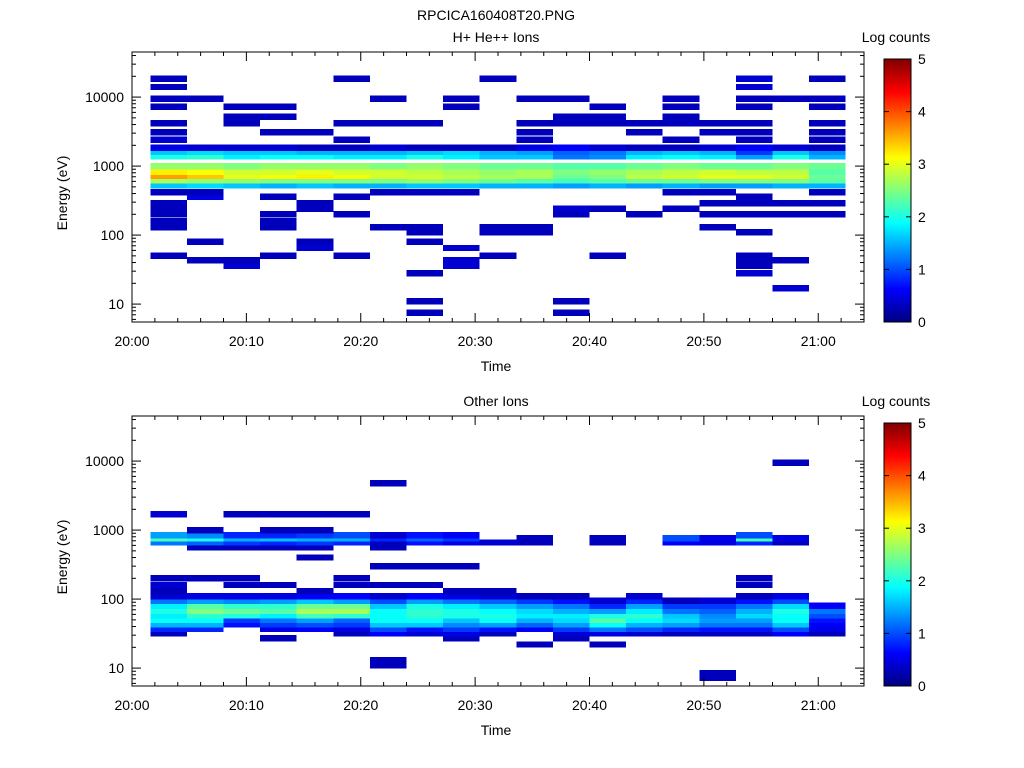  Describe the element at coordinates (922, 59) in the screenshot. I see `colorbar-tick-label: 5` at that location.